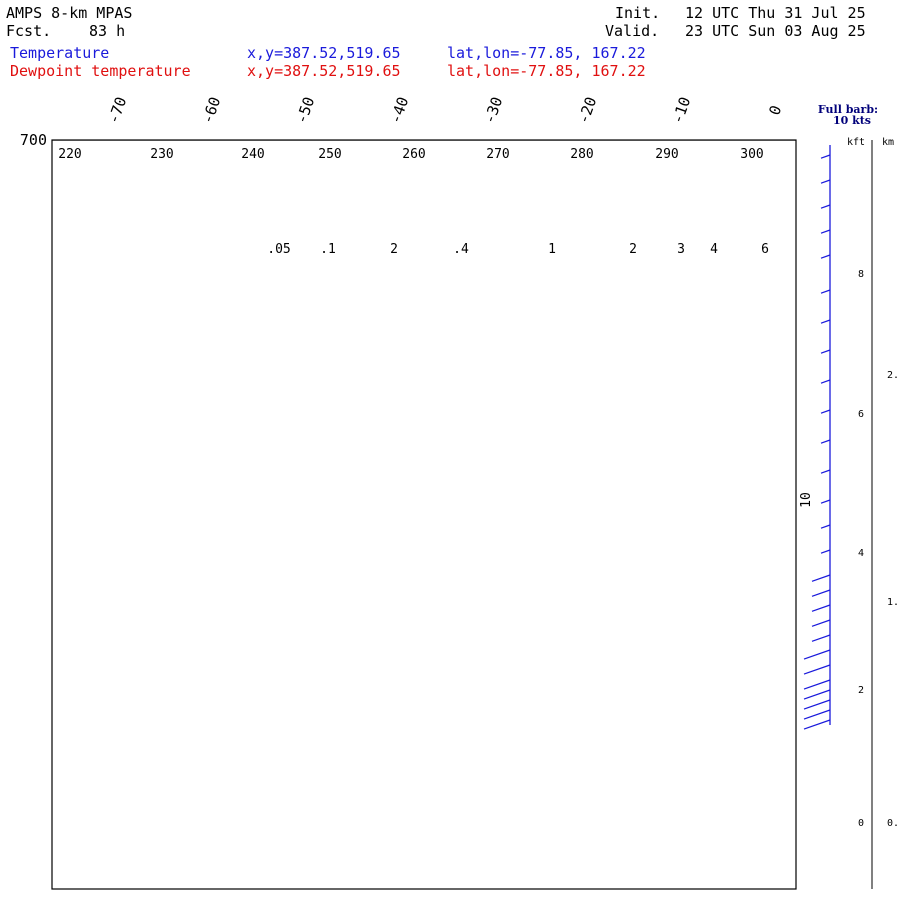 The image size is (900, 900). I want to click on kft-tick-label: 4, so click(861, 553).